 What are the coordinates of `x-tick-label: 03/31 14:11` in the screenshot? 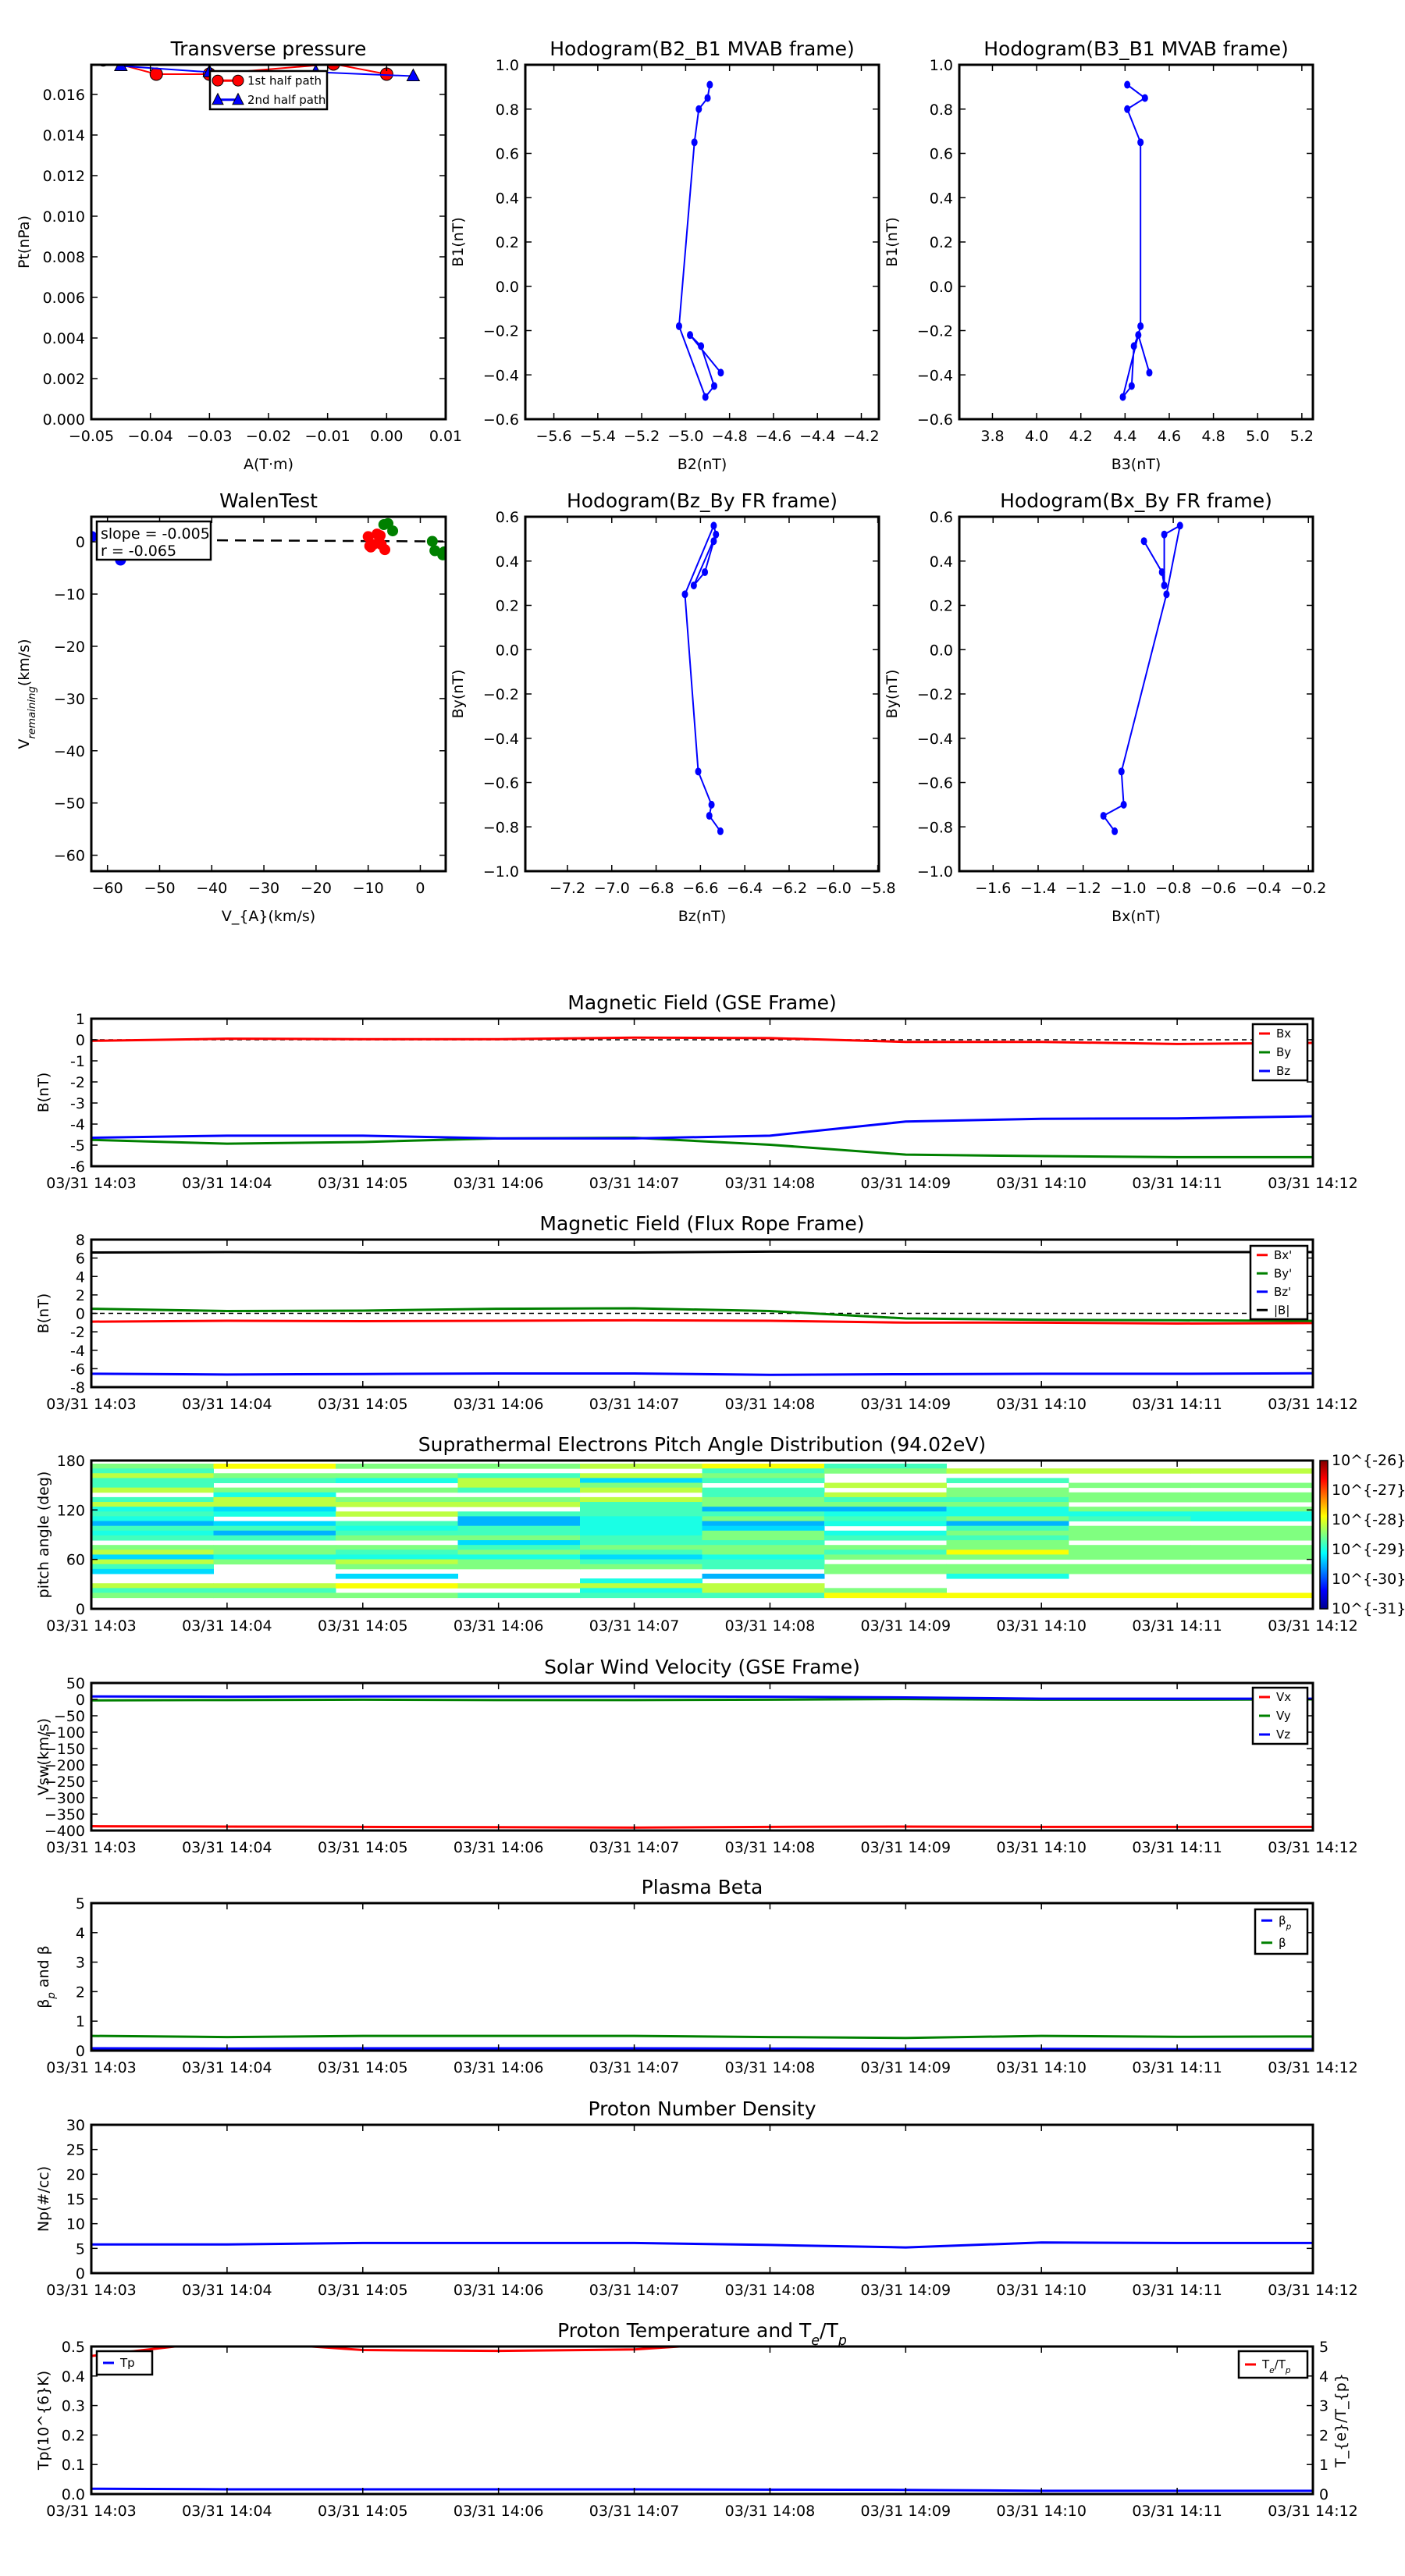 It's located at (1177, 1847).